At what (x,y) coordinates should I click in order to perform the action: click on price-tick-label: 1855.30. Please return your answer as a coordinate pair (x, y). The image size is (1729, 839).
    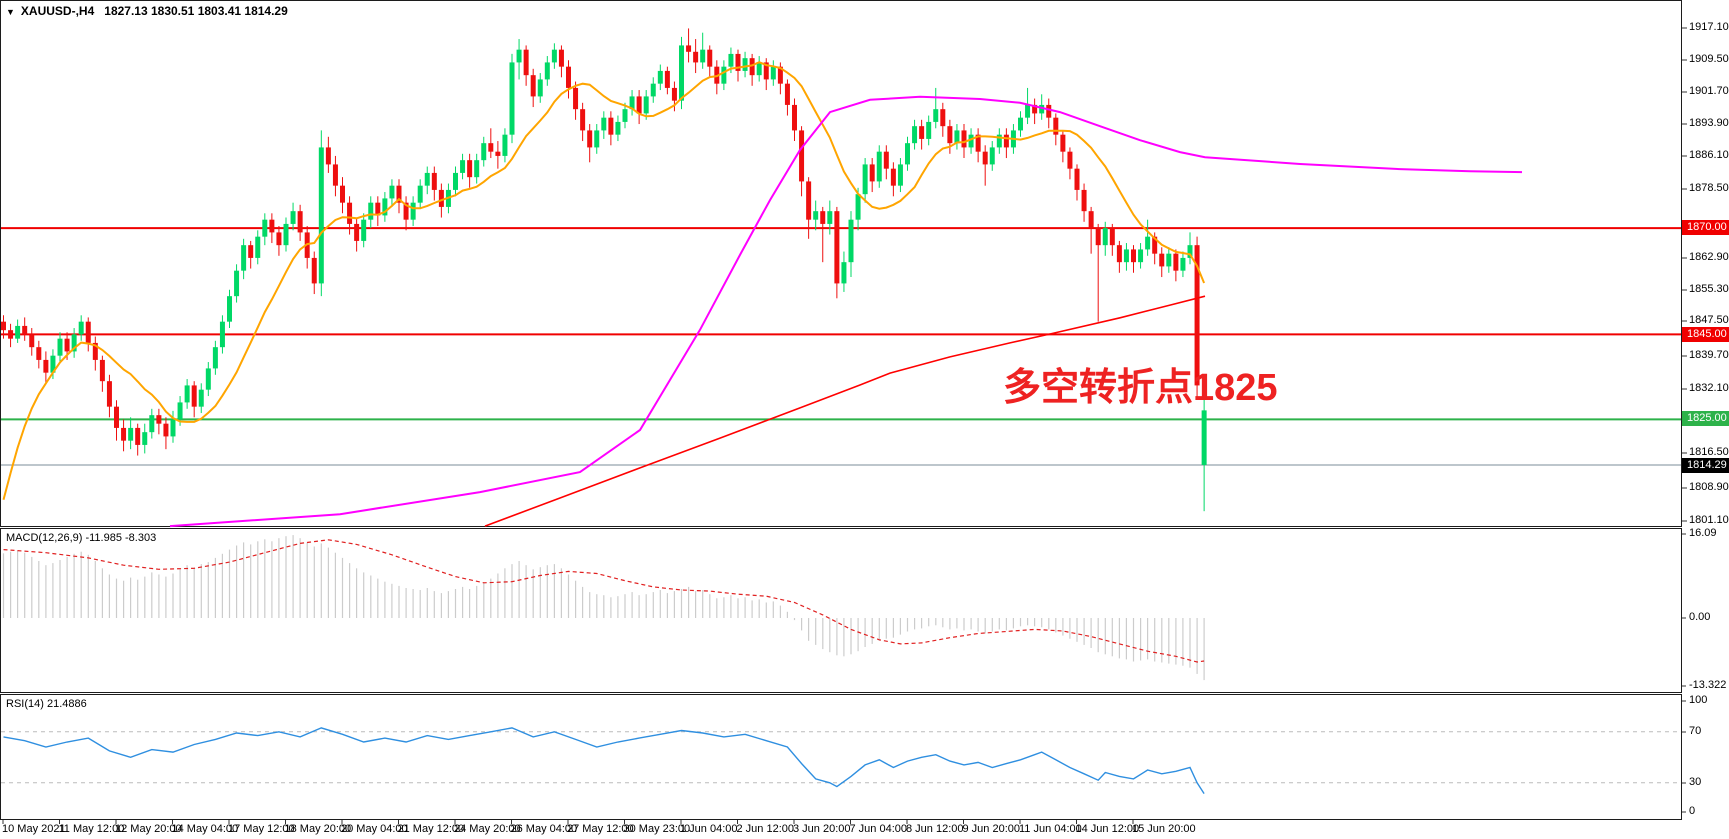
    Looking at the image, I should click on (1709, 289).